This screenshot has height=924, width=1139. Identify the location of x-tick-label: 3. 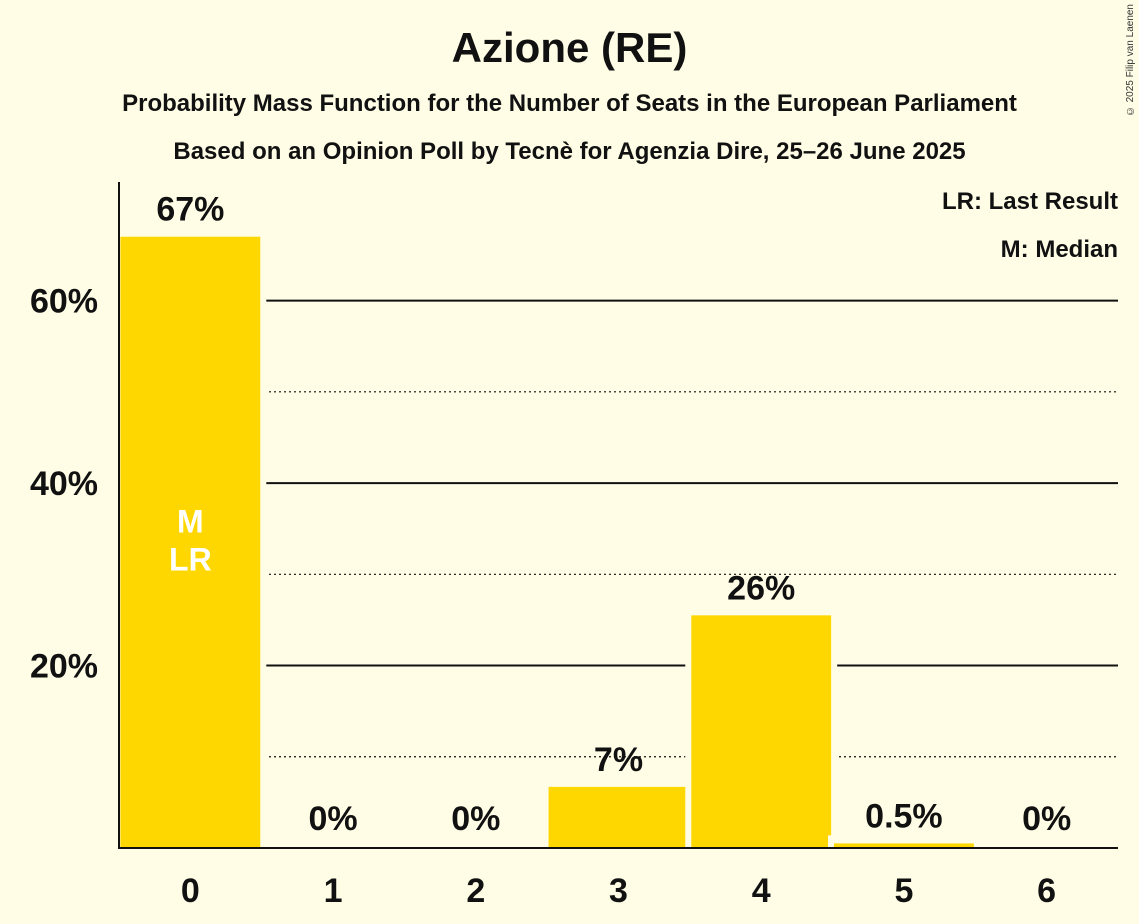
(618, 891).